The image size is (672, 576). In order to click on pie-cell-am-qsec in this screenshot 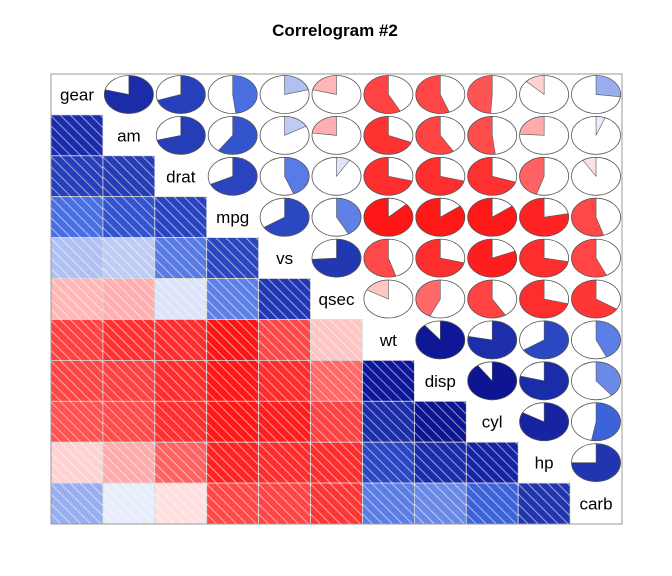, I will do `click(336, 135)`.